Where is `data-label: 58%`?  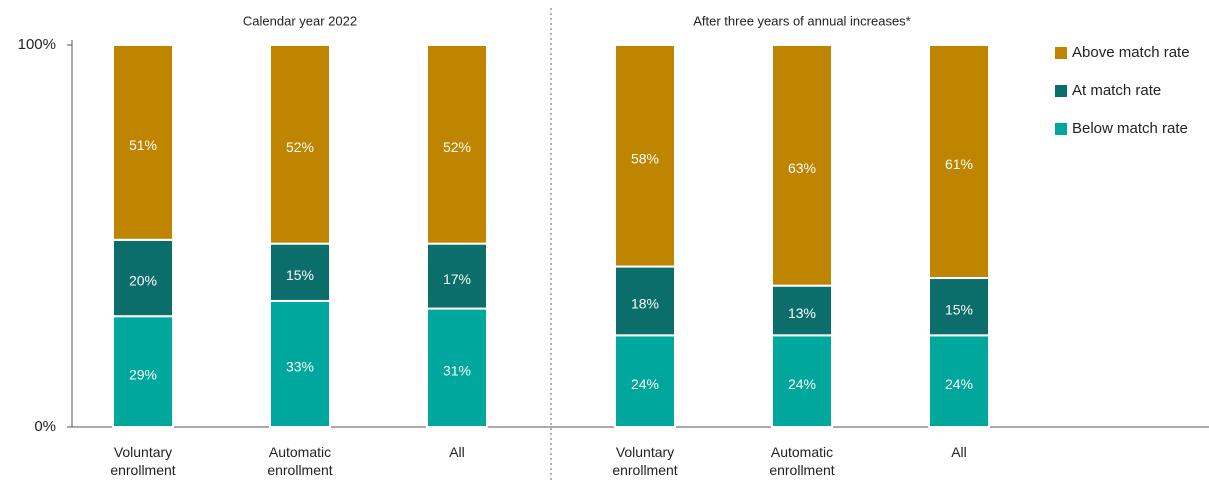
data-label: 58% is located at coordinates (645, 158).